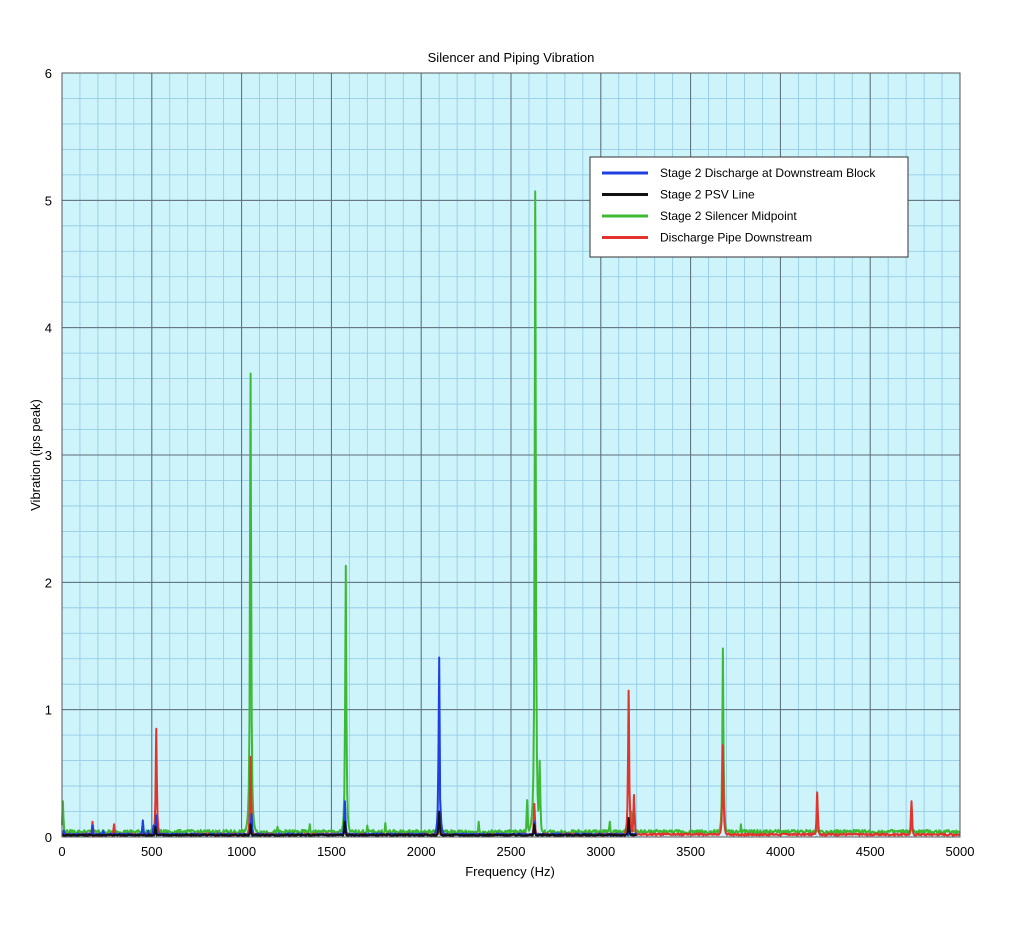 This screenshot has height=927, width=1024. What do you see at coordinates (48, 200) in the screenshot?
I see `y-tick-label: 5` at bounding box center [48, 200].